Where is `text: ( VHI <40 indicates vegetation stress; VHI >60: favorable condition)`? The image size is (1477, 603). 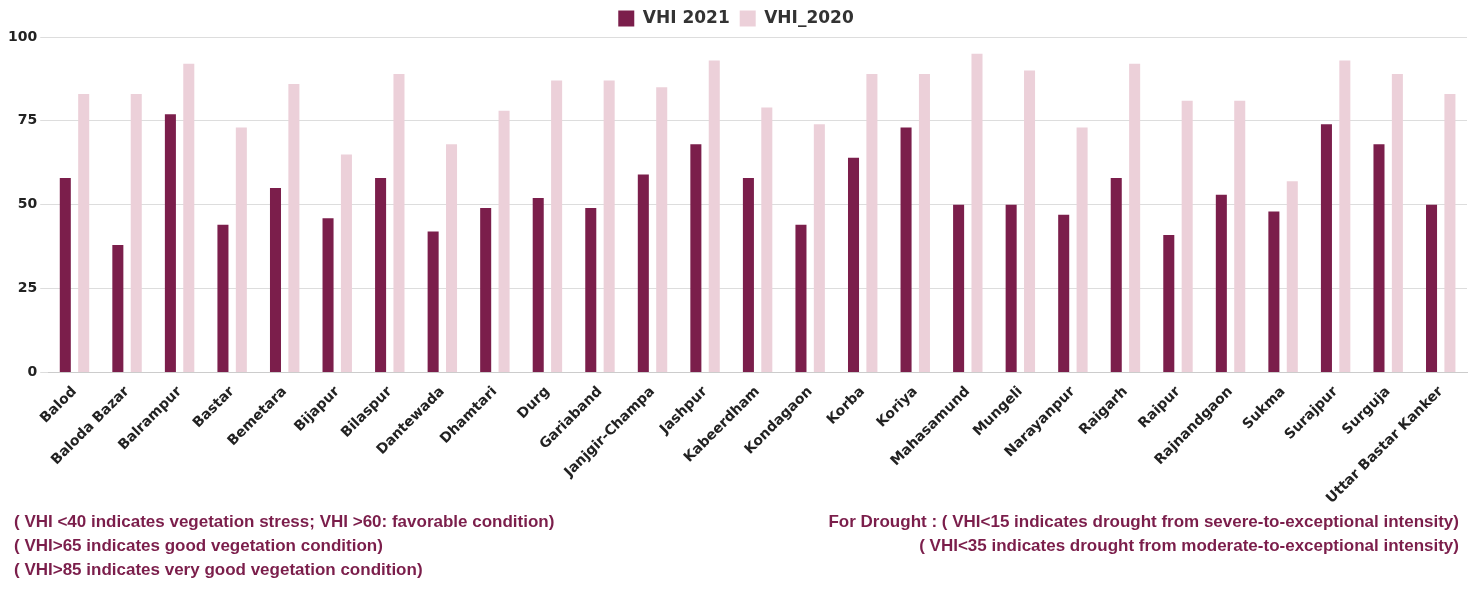
text: ( VHI <40 indicates vegetation stress; VHI >60: favorable condition) is located at coordinates (284, 522).